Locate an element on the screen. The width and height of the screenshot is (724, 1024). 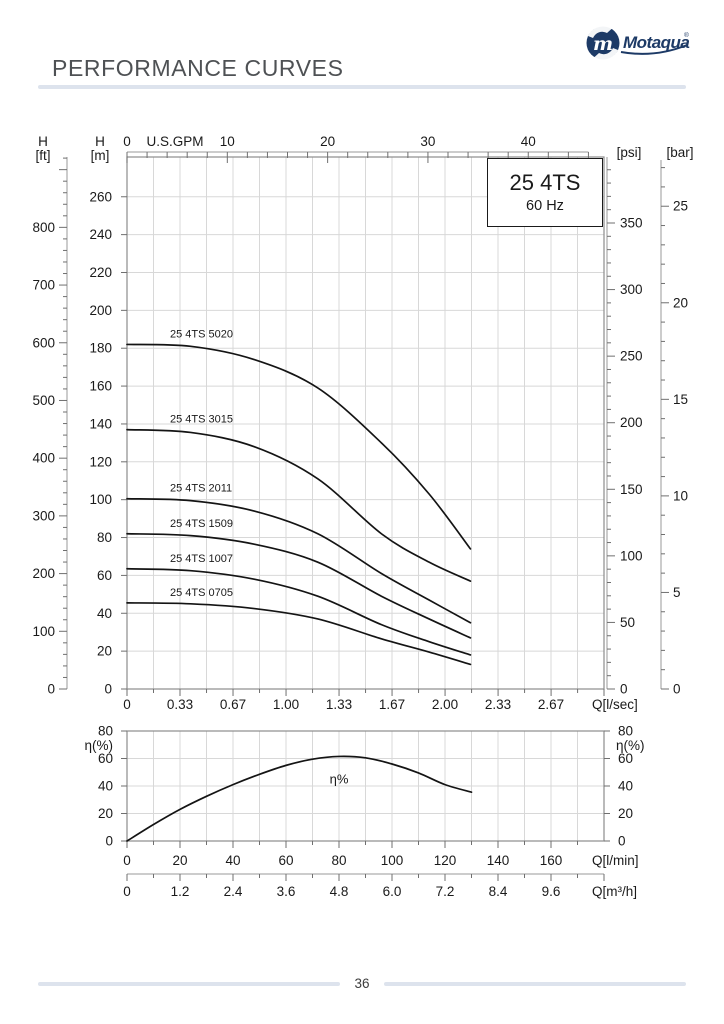
ft-axis-title: [ft] is located at coordinates (42, 155).